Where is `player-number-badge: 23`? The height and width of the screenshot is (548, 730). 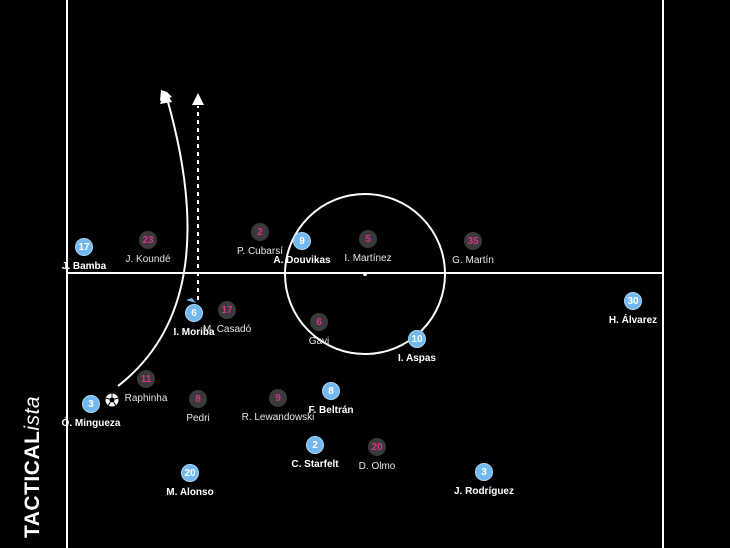
player-number-badge: 23 is located at coordinates (148, 240).